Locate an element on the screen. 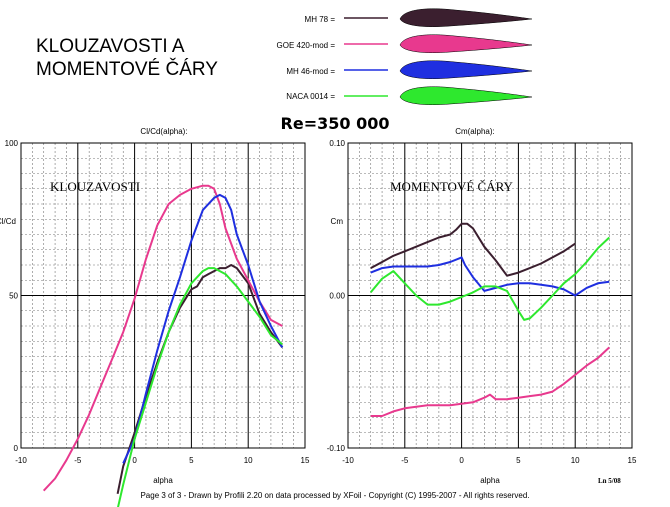 Image resolution: width=670 pixels, height=507 pixels. legend-swatches is located at coordinates (438, 56).